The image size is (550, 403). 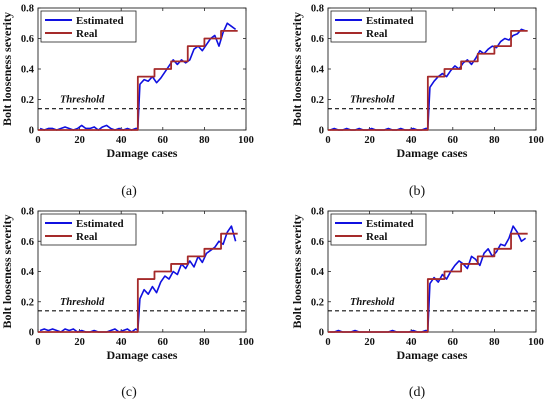 I want to click on panel-caption: (b), so click(x=417, y=191).